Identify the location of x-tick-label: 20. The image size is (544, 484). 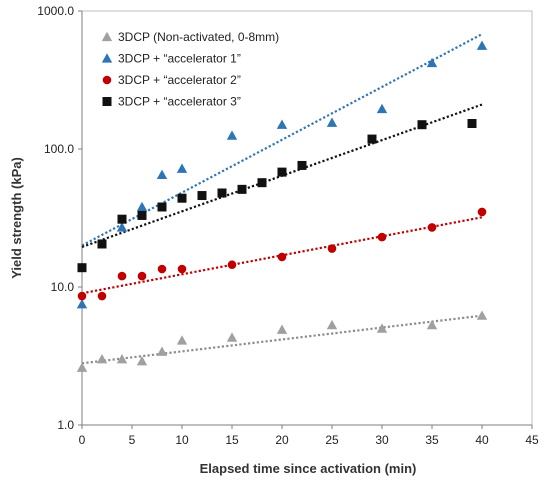
(282, 440).